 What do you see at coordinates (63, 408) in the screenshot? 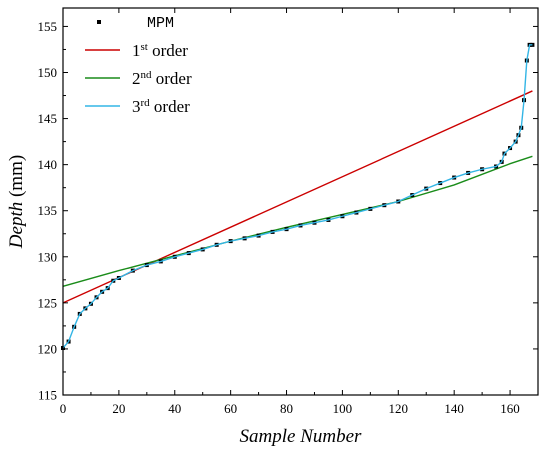
I see `x-tick-label: 0` at bounding box center [63, 408].